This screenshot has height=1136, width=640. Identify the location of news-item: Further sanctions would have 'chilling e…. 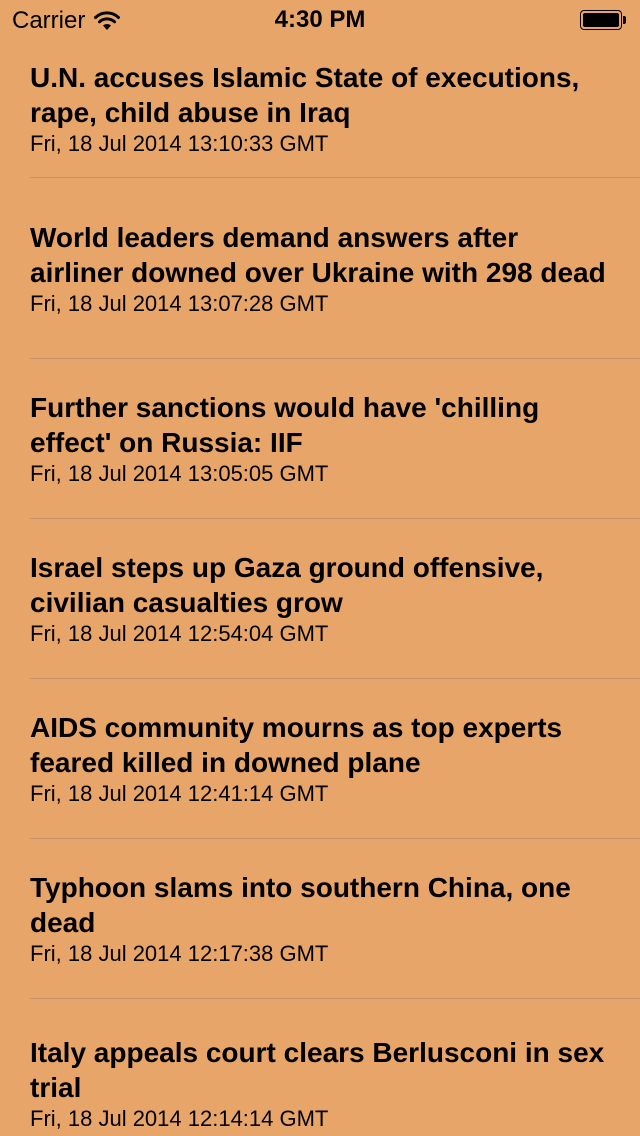
(320, 439).